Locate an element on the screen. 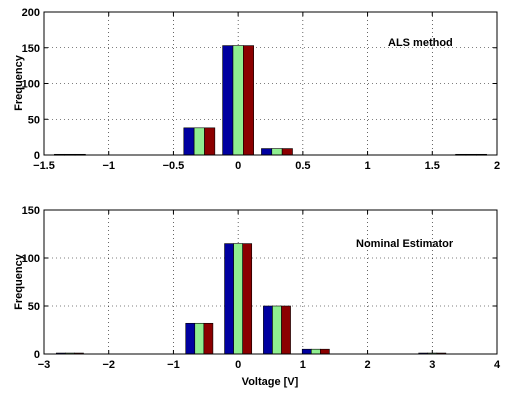 The width and height of the screenshot is (505, 394). x-tick-label: −0.5 is located at coordinates (174, 166).